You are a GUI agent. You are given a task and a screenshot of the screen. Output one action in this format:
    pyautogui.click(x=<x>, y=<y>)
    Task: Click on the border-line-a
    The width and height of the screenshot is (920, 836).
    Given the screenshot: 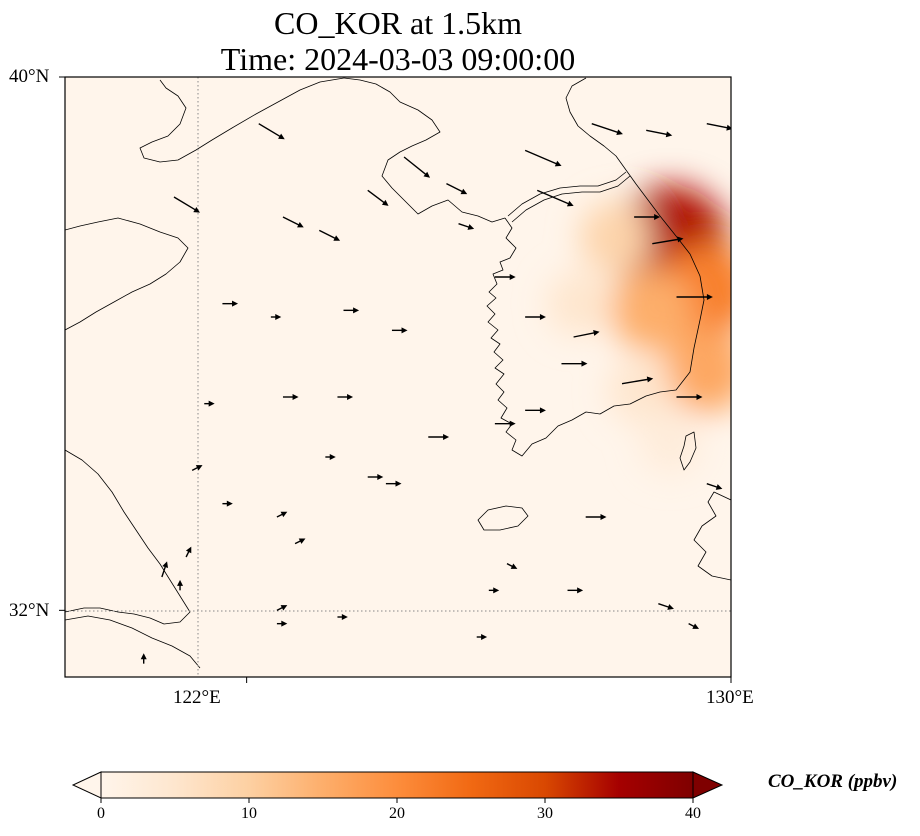 What is the action you would take?
    pyautogui.click(x=567, y=194)
    